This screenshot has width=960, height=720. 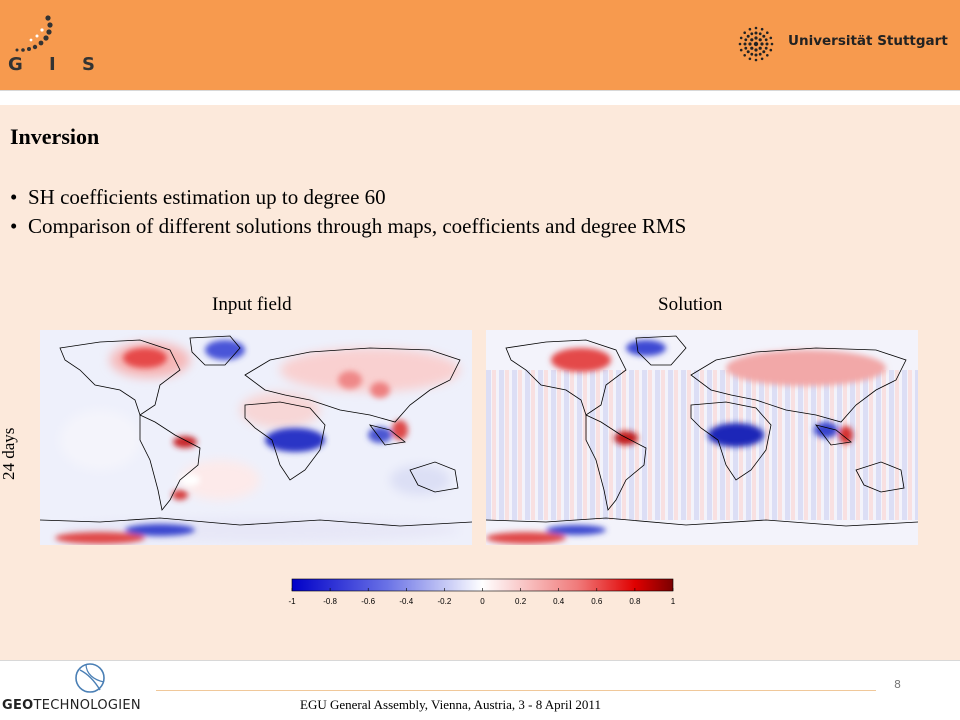 I want to click on colorbar-tick-label: -1, so click(x=292, y=601).